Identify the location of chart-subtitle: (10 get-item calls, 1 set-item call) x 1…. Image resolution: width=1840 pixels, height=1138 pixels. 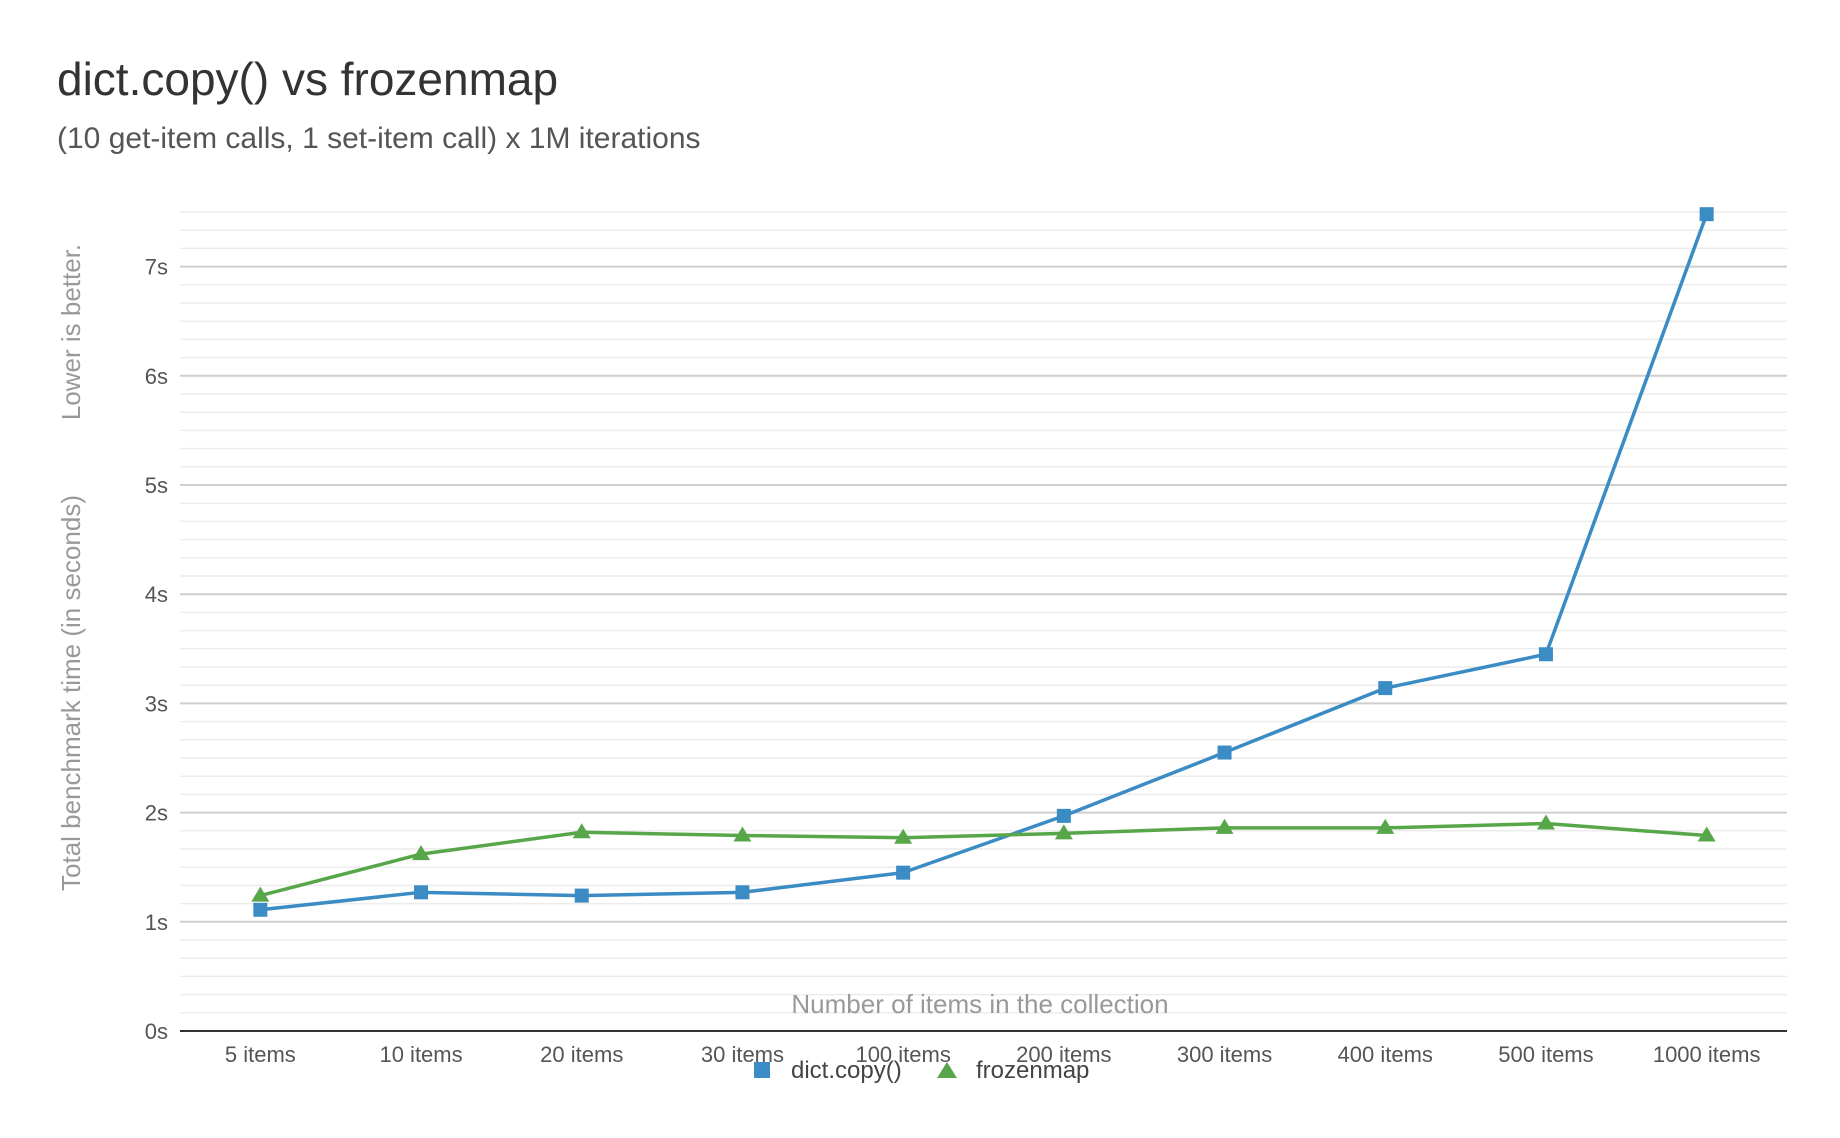
(379, 138).